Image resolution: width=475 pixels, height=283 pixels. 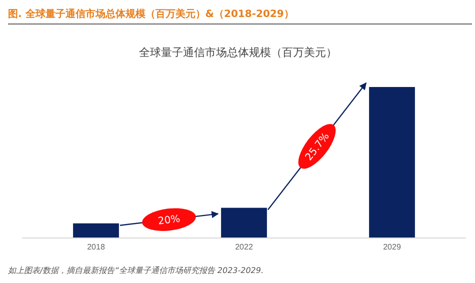 What do you see at coordinates (244, 247) in the screenshot?
I see `x-tick-label: 2022` at bounding box center [244, 247].